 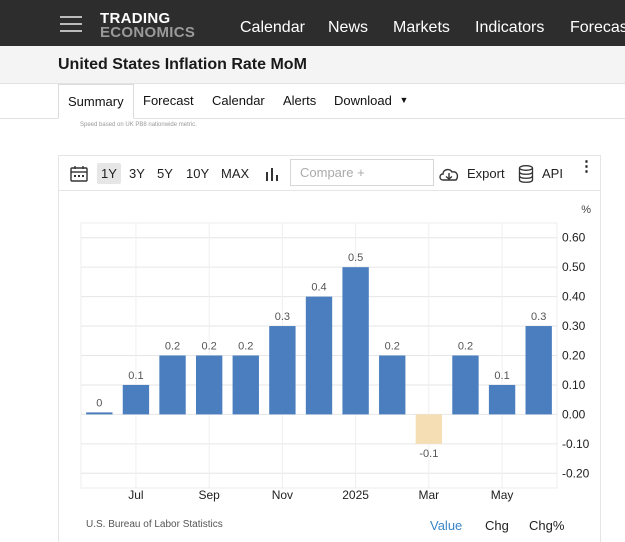 What do you see at coordinates (446, 525) in the screenshot?
I see `value-button: Value` at bounding box center [446, 525].